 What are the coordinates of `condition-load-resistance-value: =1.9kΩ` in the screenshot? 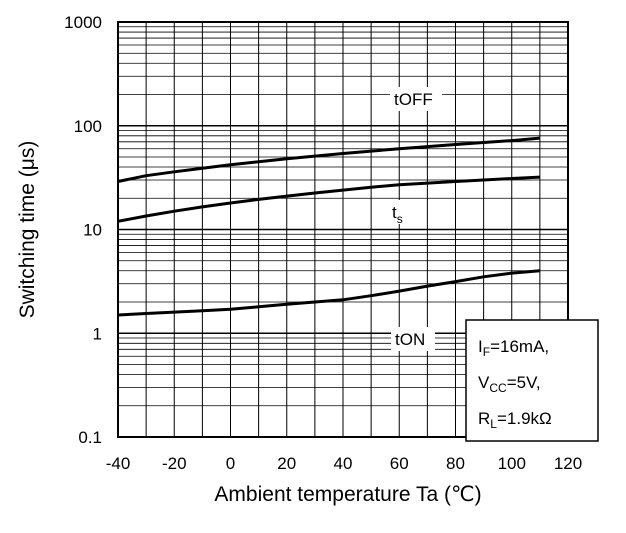 It's located at (524, 418).